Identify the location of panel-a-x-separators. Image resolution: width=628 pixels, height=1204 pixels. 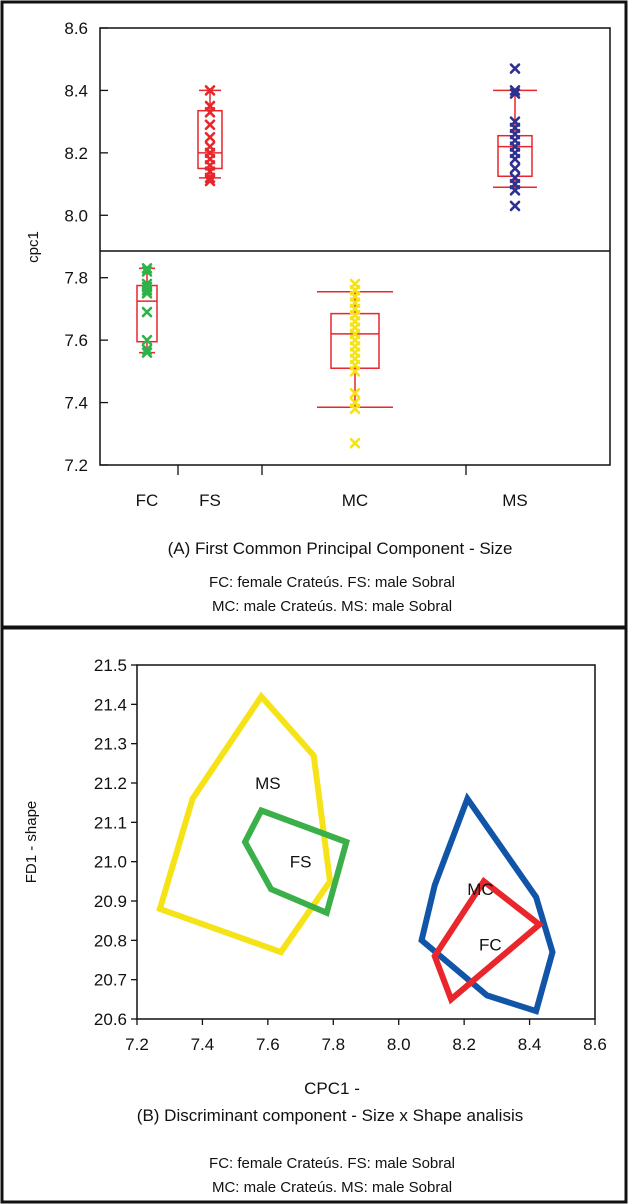
(322, 470).